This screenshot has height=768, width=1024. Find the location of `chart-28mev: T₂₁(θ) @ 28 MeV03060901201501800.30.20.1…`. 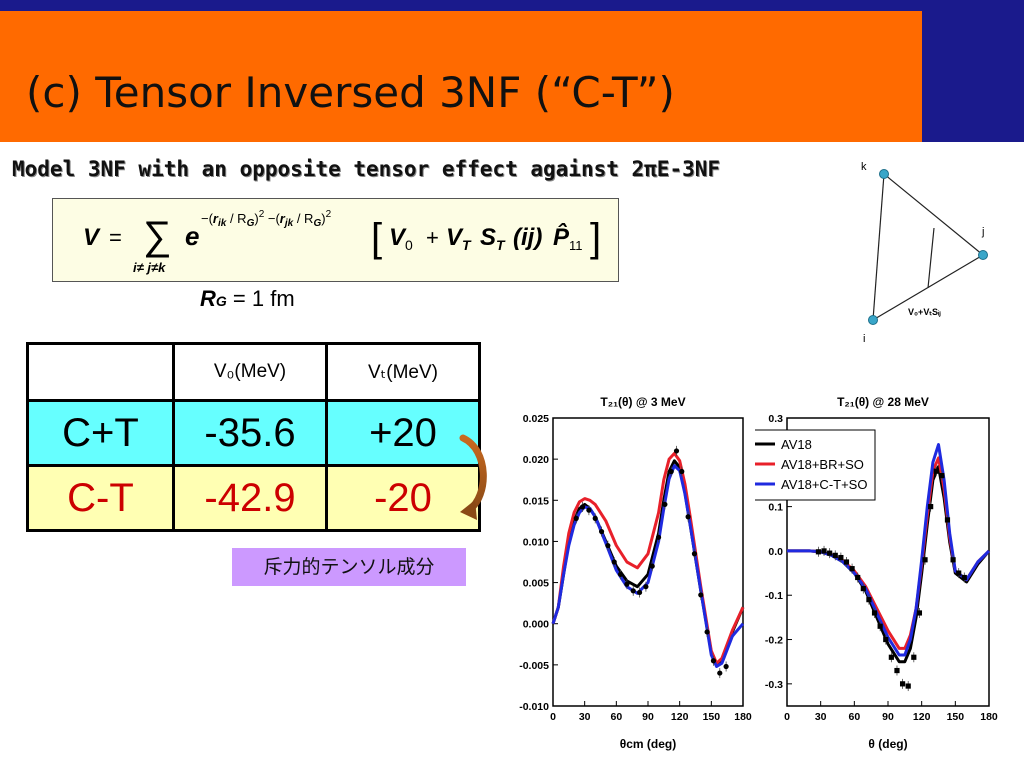

chart-28mev: T₂₁(θ) @ 28 MeV03060901201501800.30.20.1… is located at coordinates (876, 573).